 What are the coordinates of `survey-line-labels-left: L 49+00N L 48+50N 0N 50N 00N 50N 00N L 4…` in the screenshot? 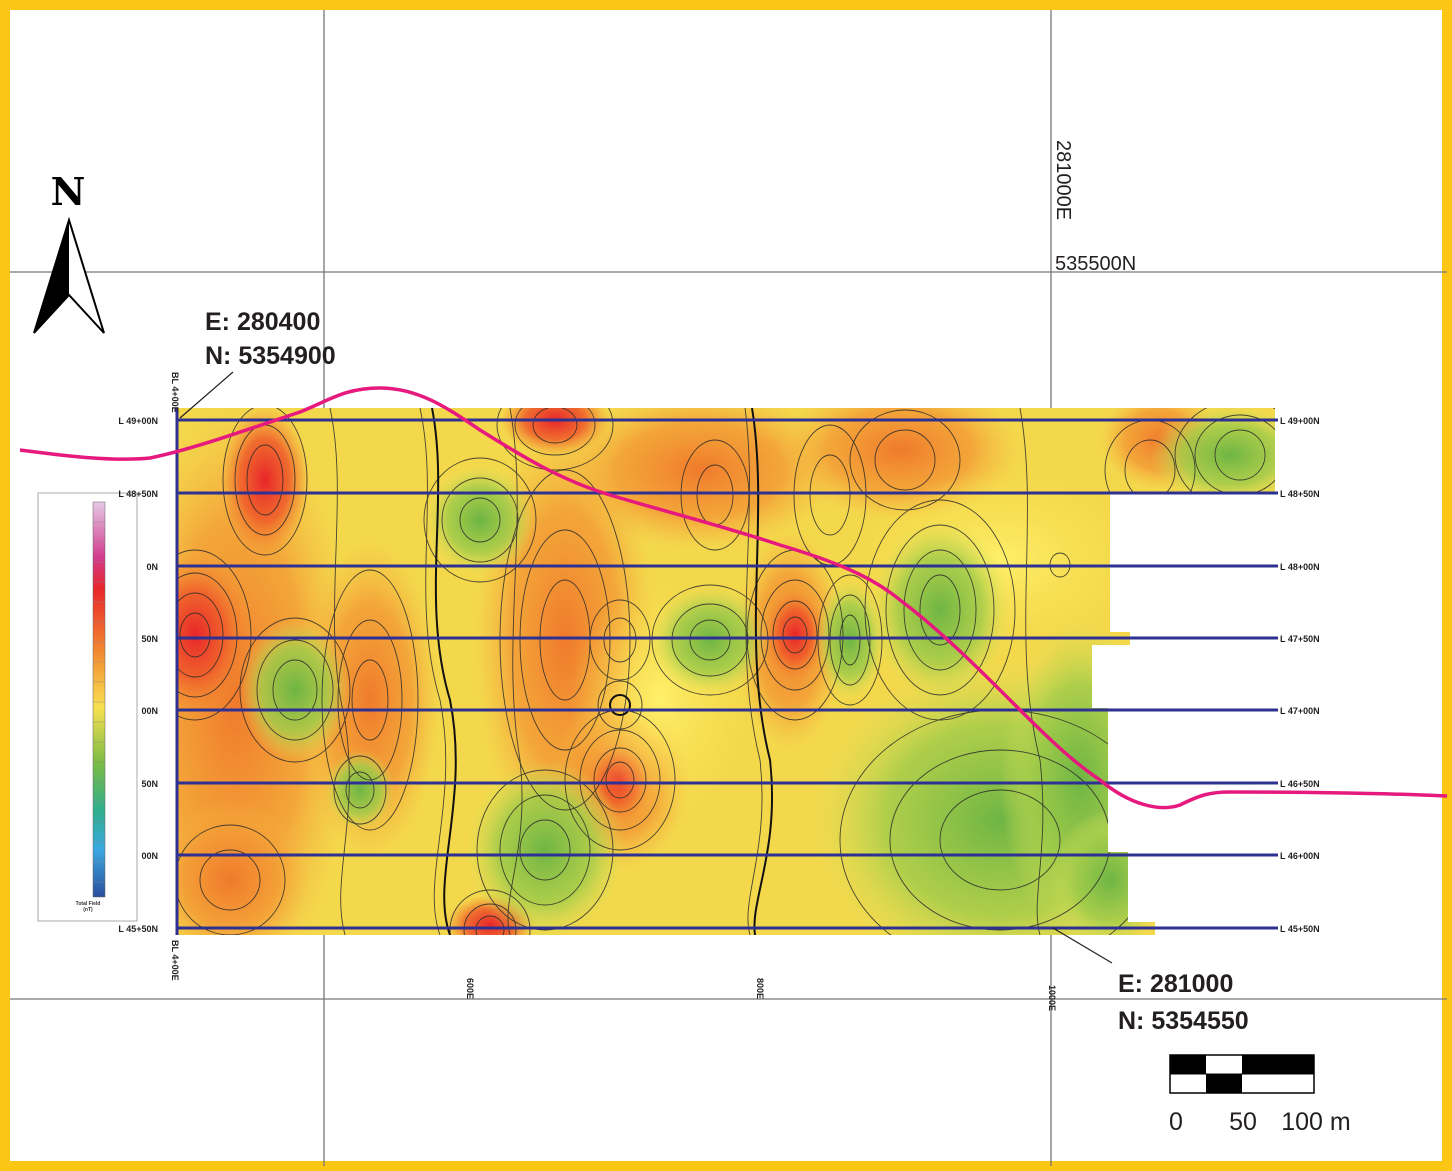 It's located at (138, 675).